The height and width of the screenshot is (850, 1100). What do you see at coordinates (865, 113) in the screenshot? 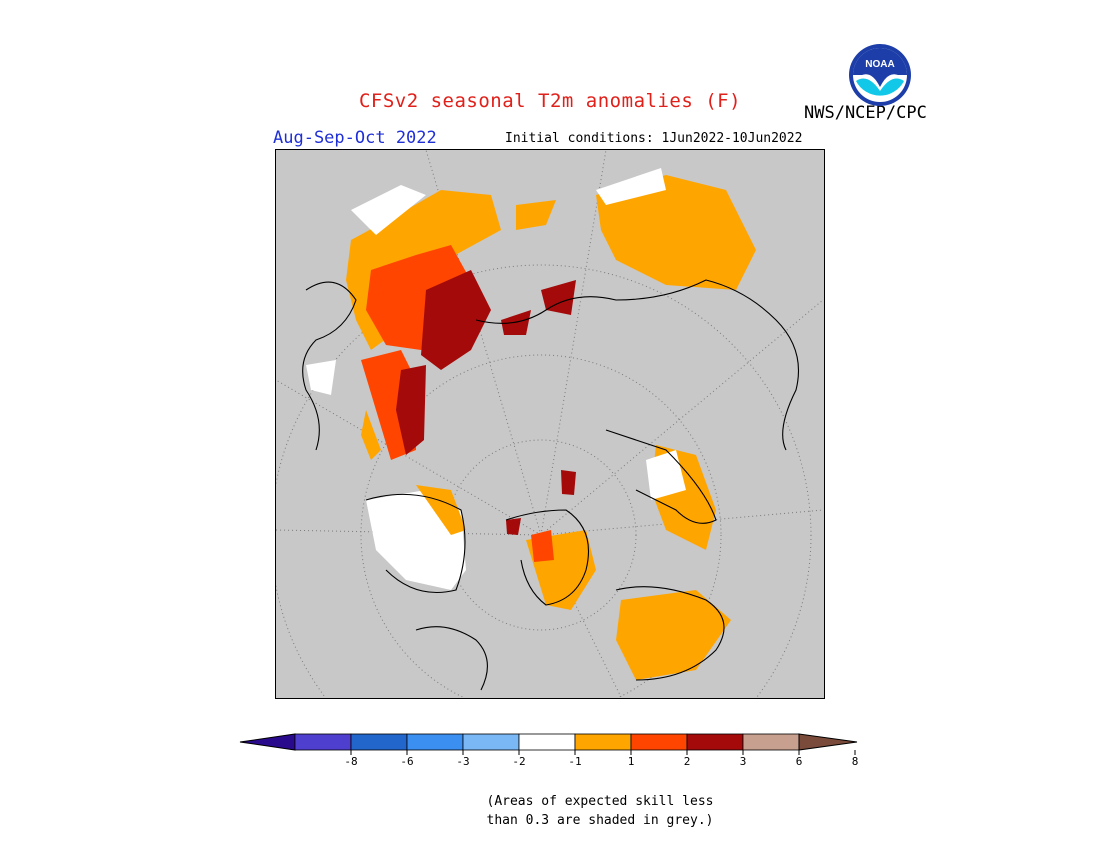
I see `agency-label: NWS/NCEP/CPC` at bounding box center [865, 113].